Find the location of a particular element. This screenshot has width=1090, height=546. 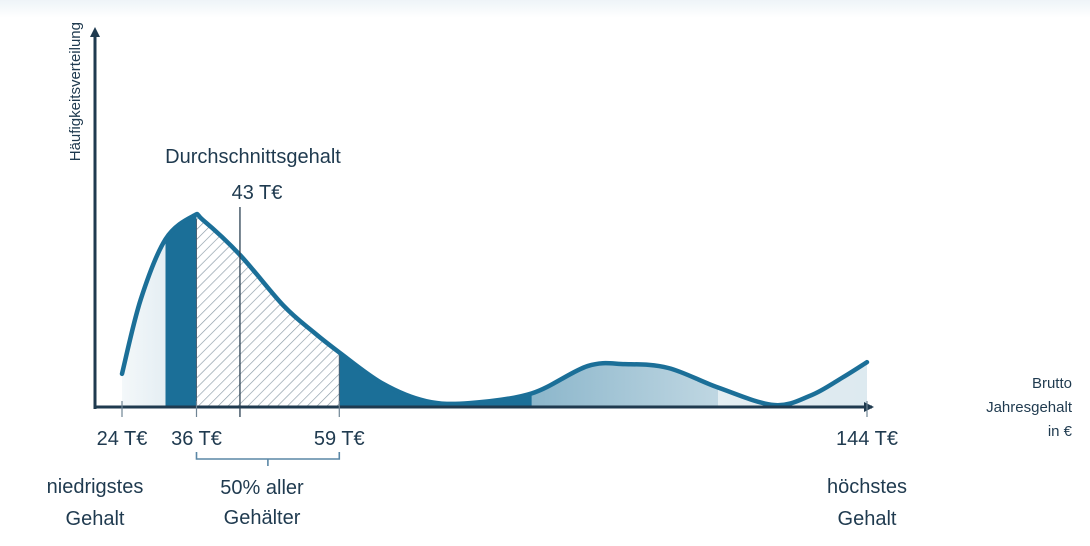

bracket-label-line: Gehälter is located at coordinates (262, 518).